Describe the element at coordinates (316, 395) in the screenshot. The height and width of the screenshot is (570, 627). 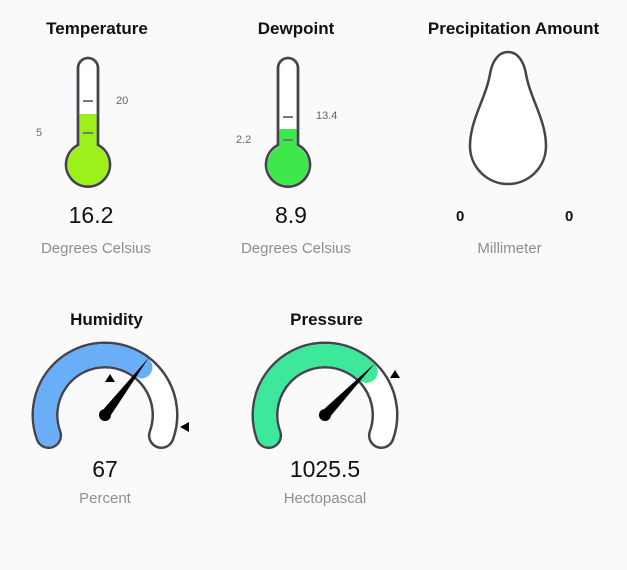
I see `pressure-gauge-fill` at that location.